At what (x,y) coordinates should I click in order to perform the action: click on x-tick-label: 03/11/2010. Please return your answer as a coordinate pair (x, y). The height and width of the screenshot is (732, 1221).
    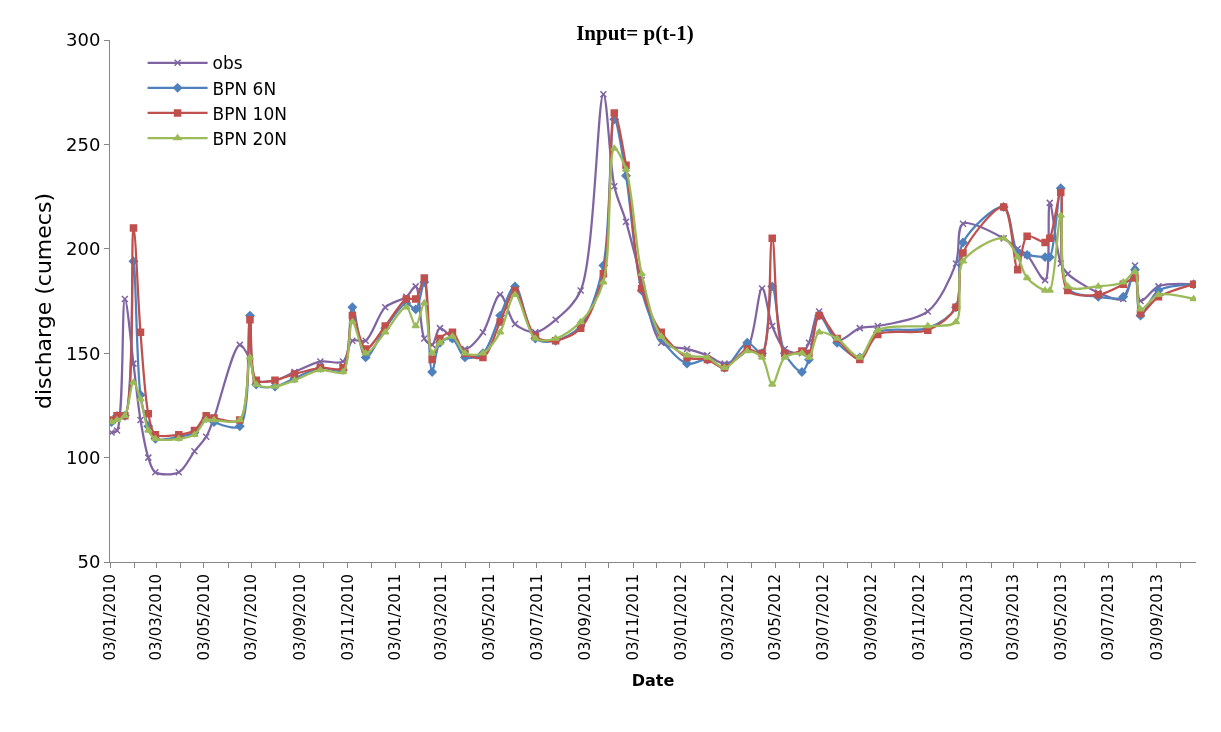
    Looking at the image, I should click on (347, 617).